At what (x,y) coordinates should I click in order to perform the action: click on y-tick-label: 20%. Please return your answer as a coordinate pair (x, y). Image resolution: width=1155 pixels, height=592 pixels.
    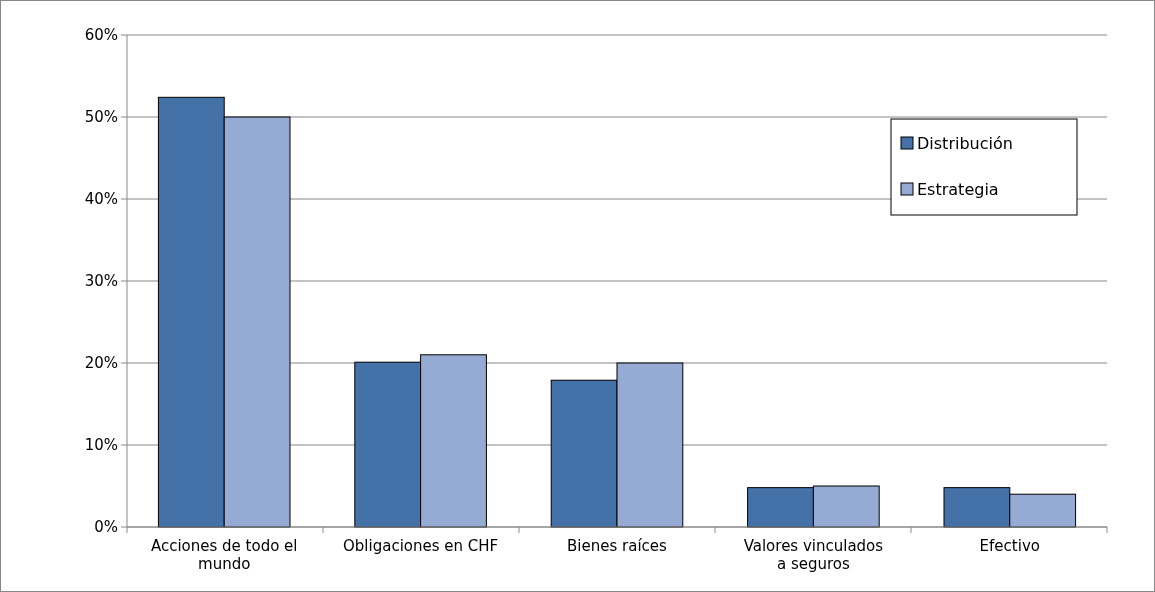
    Looking at the image, I should click on (101, 363).